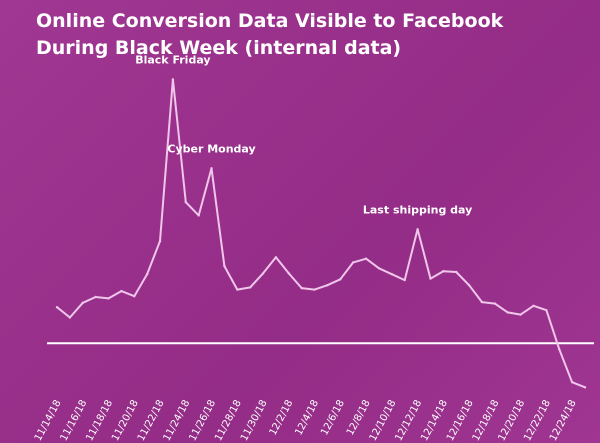 The width and height of the screenshot is (600, 443). I want to click on x-tick-label: 11/30/18, so click(254, 420).